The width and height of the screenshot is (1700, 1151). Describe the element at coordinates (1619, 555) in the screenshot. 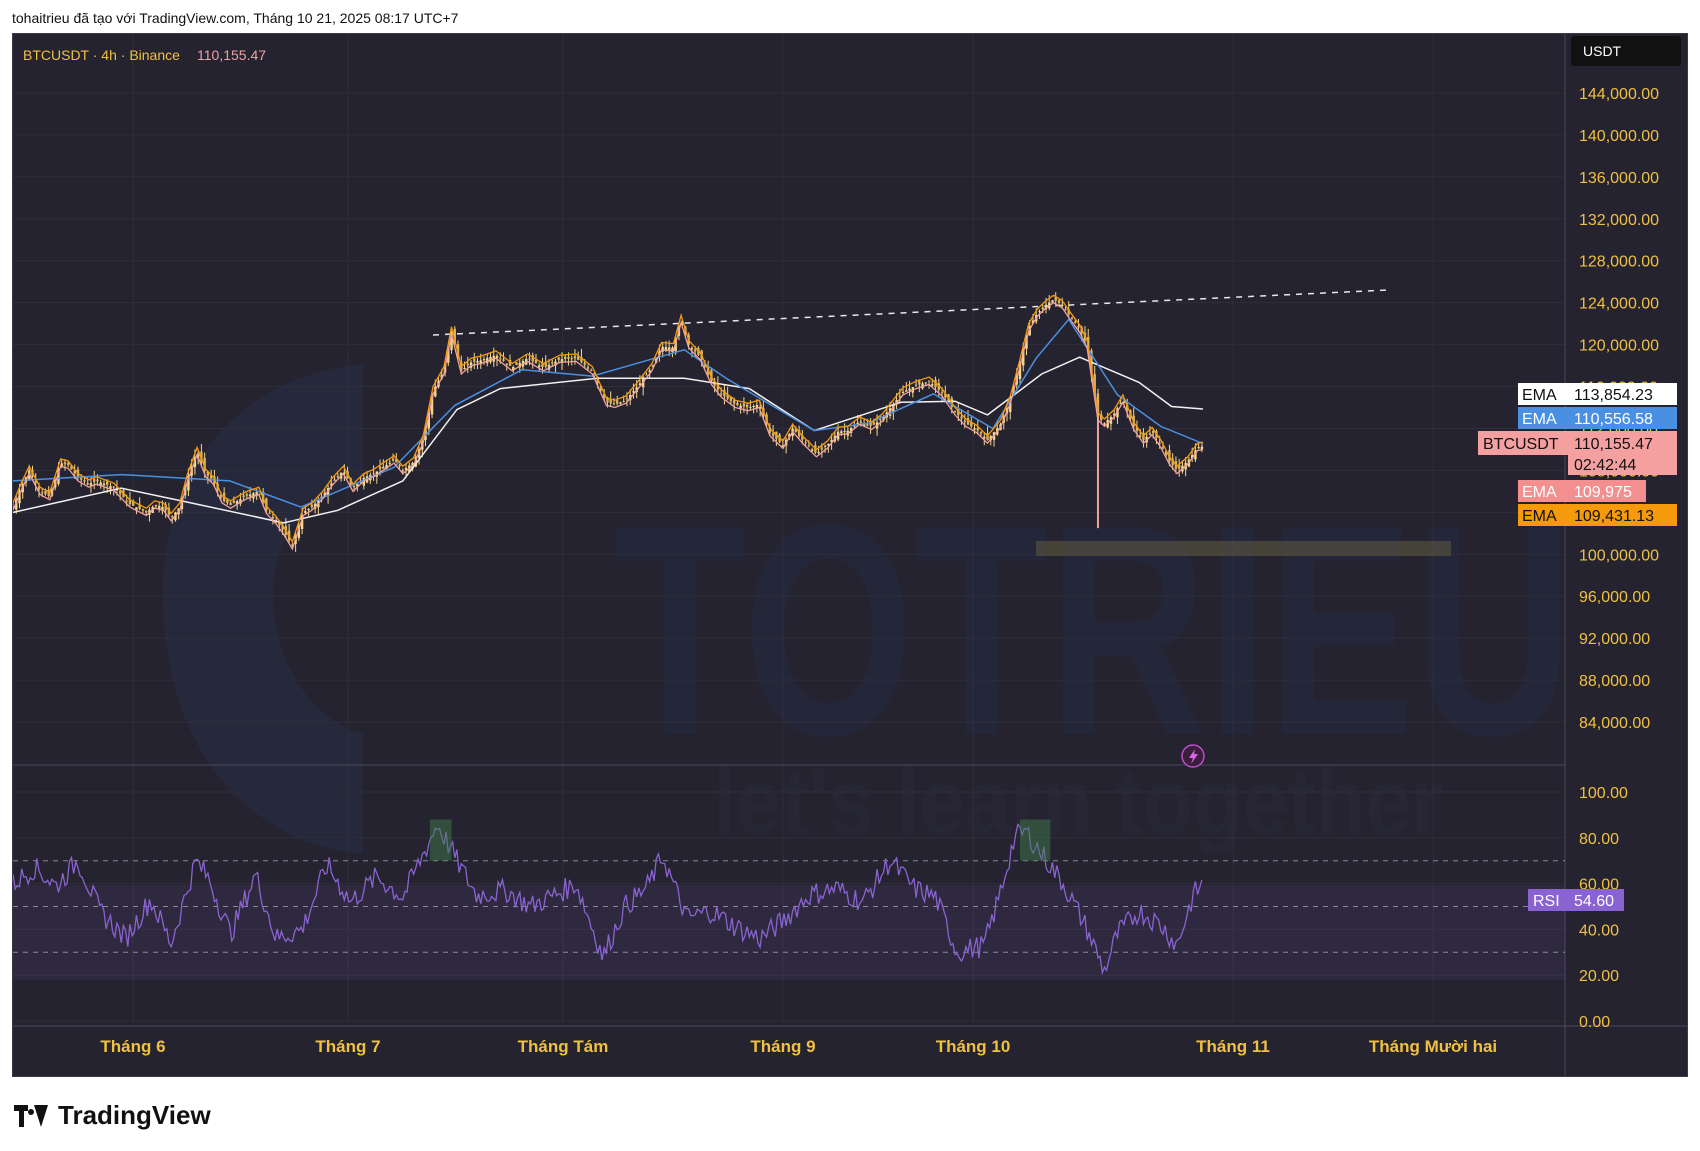

I see `price-tick-label: 100,000.00` at that location.